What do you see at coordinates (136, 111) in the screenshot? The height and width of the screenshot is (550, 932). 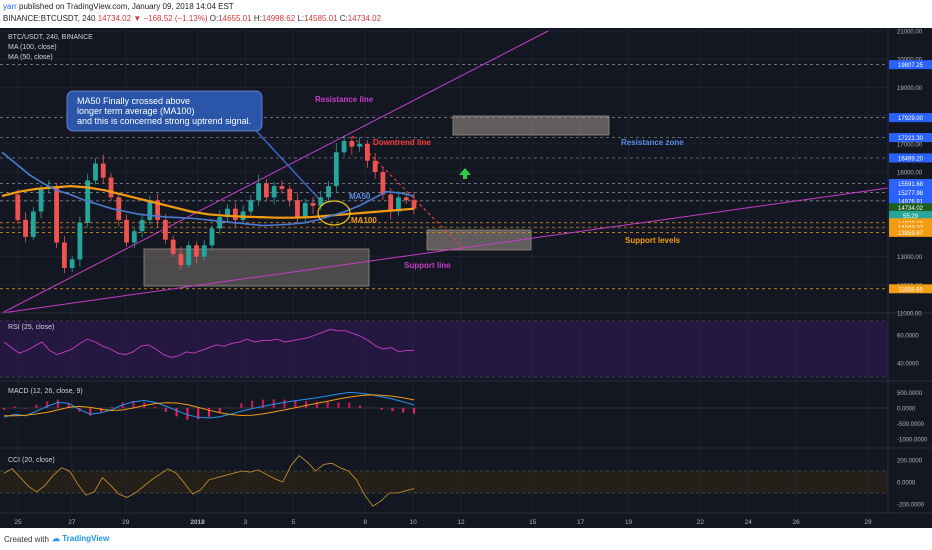 I see `callout-line-2: longer term average (MA100)` at bounding box center [136, 111].